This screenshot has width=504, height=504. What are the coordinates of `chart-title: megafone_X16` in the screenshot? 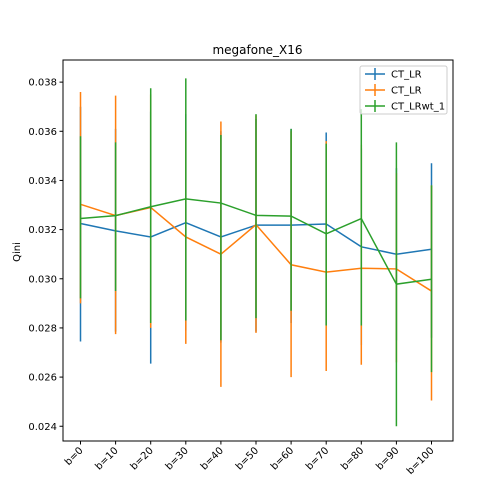 It's located at (257, 50).